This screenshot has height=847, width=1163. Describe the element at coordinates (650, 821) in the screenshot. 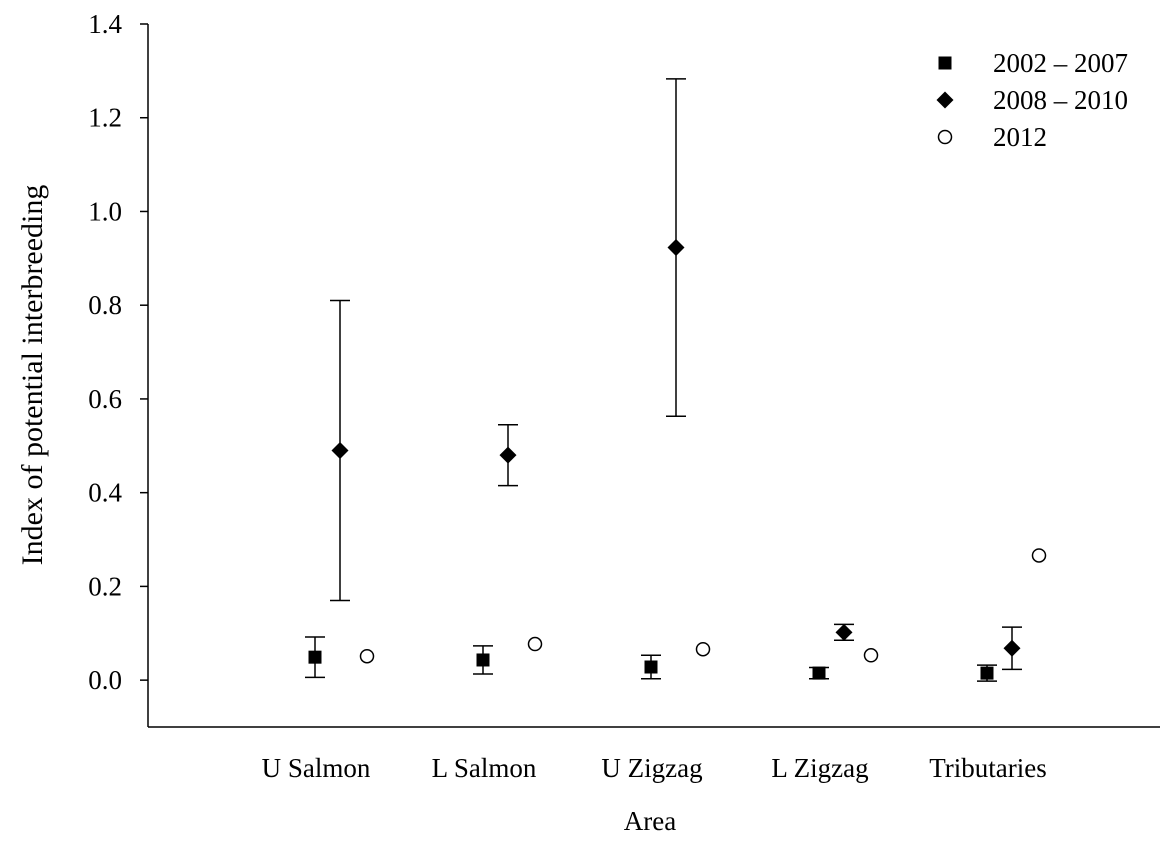

I see `x-axis-label: Area` at that location.